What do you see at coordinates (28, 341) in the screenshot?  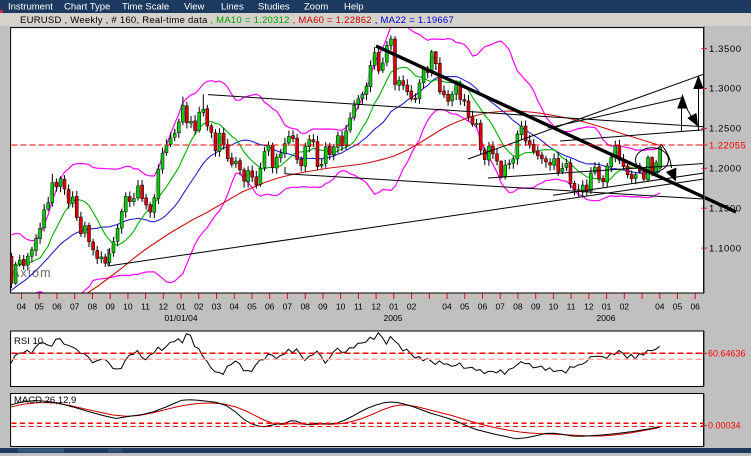 I see `svg-text: RSI 10` at bounding box center [28, 341].